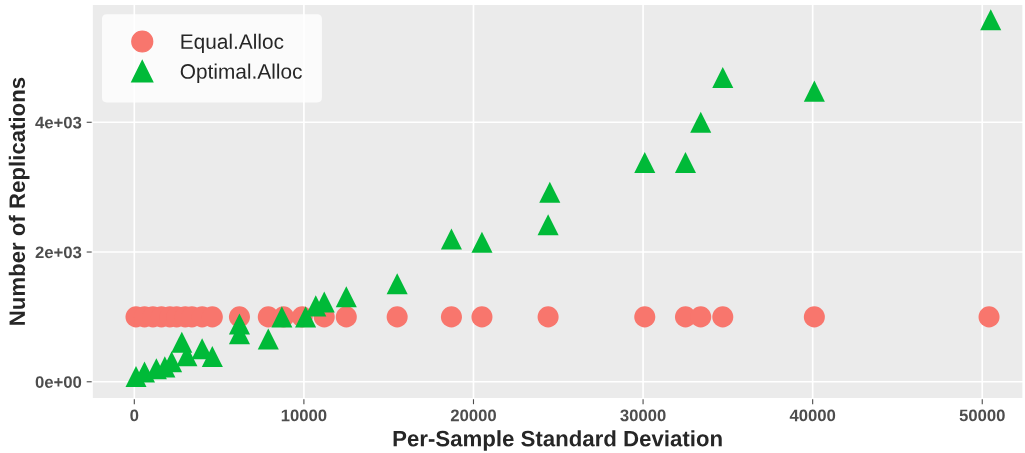 This screenshot has width=1025, height=453. Describe the element at coordinates (58, 122) in the screenshot. I see `y-tick-label: 4e+03` at that location.